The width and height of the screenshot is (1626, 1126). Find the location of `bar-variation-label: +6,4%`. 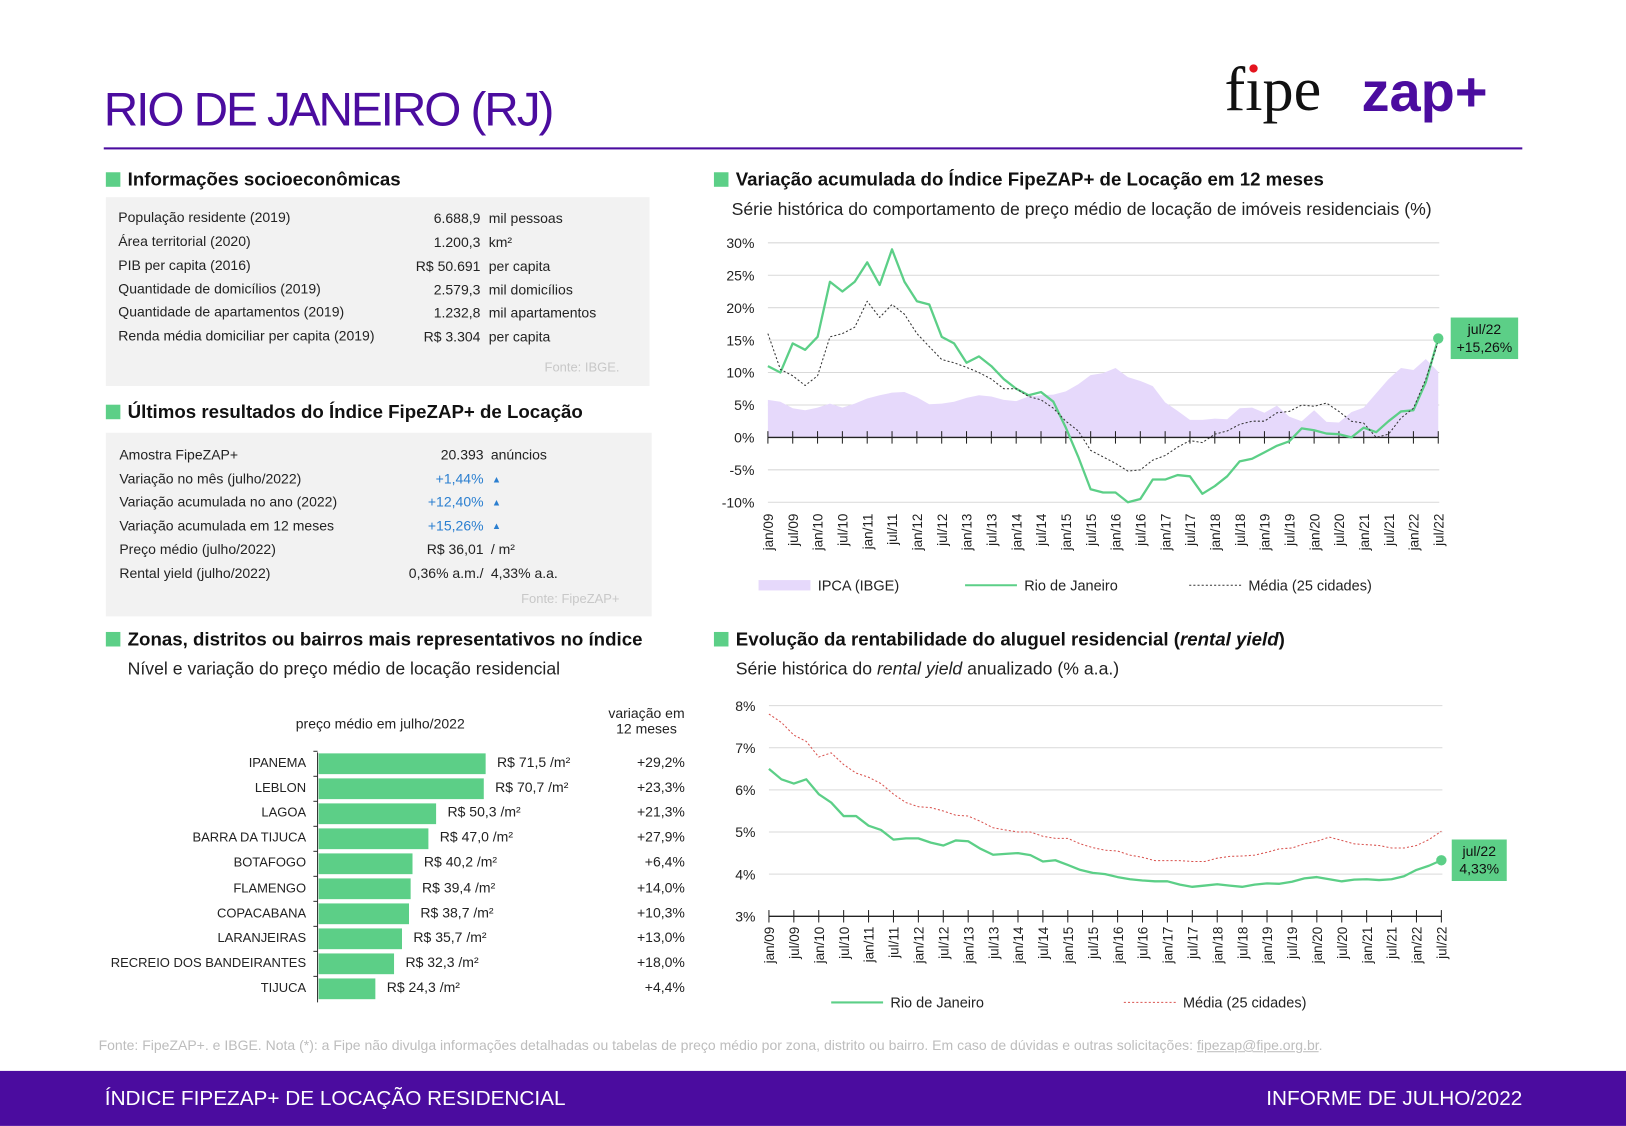

bar-variation-label: +6,4% is located at coordinates (664, 862).